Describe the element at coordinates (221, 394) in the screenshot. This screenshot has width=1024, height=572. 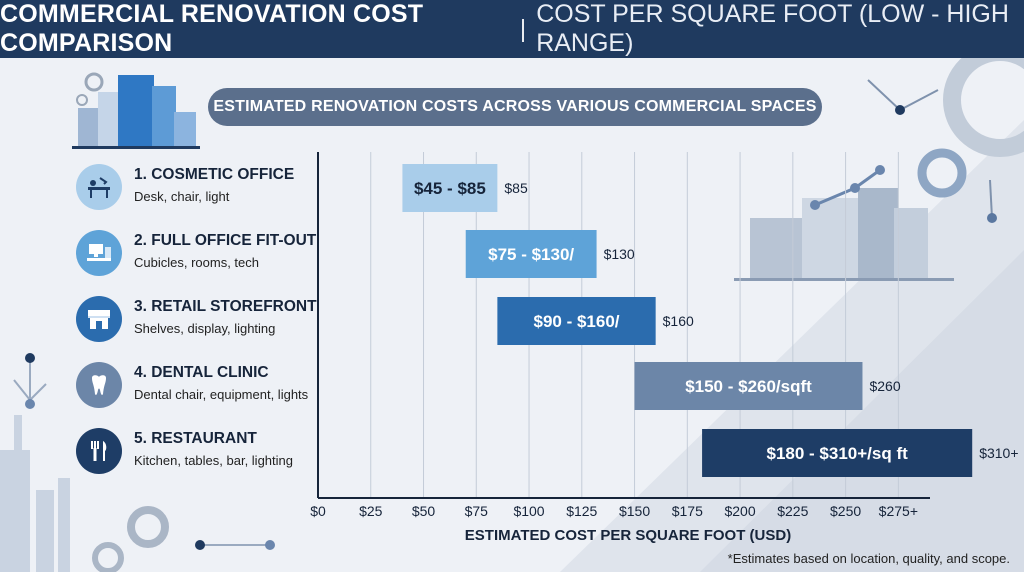
I see `category-desc: Dental chair, equipment, lights` at that location.